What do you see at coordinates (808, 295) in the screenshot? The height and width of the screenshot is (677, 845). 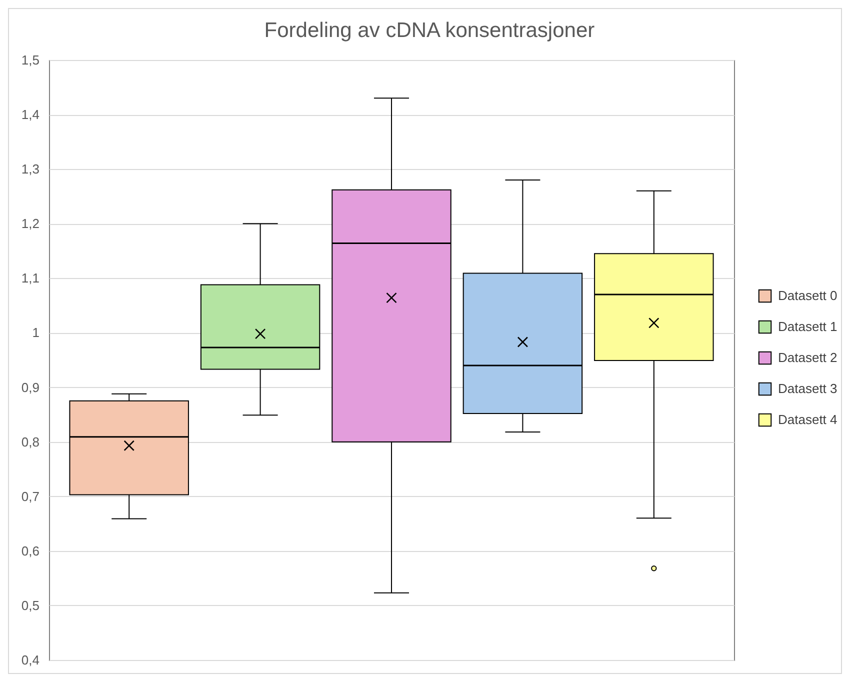 I see `legend-label: Datasett 0` at bounding box center [808, 295].